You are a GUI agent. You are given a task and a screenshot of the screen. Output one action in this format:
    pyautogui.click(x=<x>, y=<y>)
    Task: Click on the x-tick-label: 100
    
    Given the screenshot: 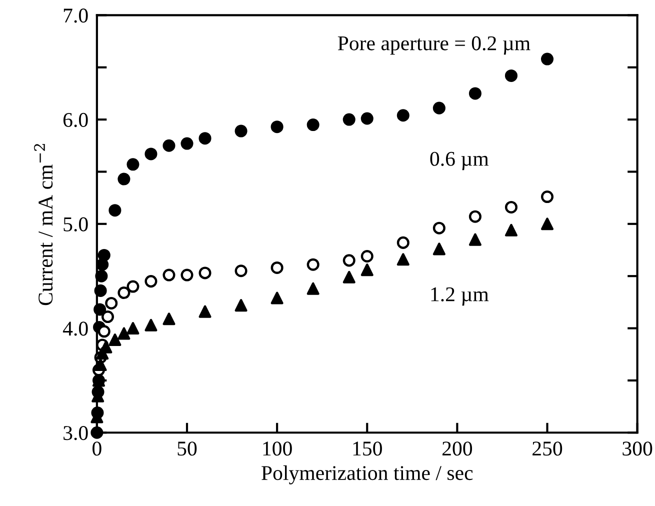 What is the action you would take?
    pyautogui.click(x=277, y=449)
    